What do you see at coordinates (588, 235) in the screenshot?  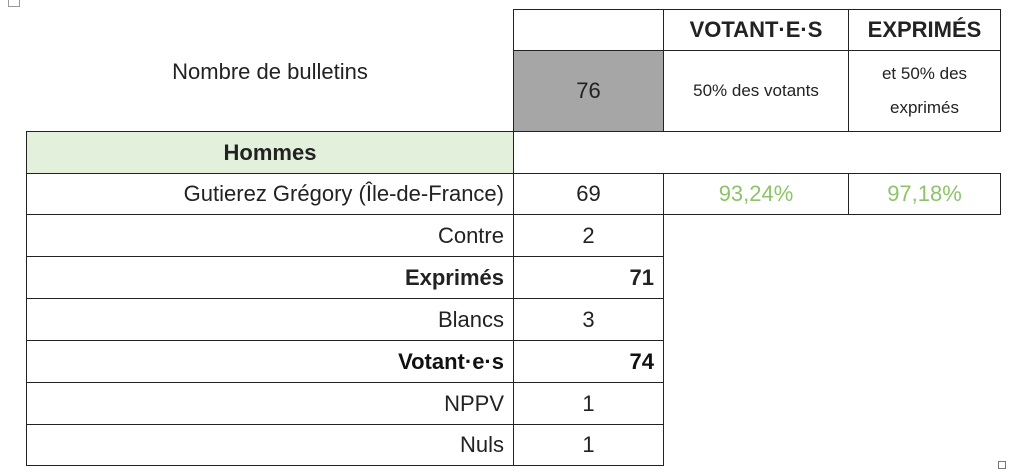 I see `row-value-contre: 2` at bounding box center [588, 235].